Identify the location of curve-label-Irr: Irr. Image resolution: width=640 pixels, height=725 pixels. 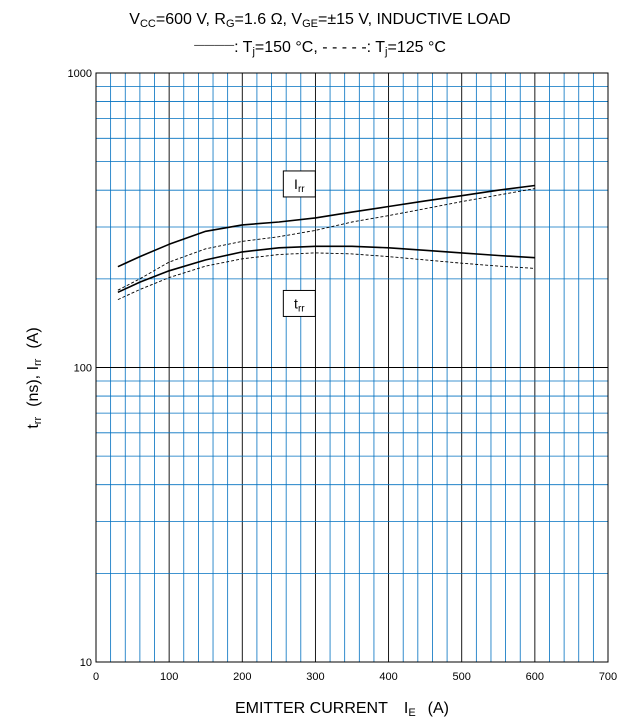
(299, 185).